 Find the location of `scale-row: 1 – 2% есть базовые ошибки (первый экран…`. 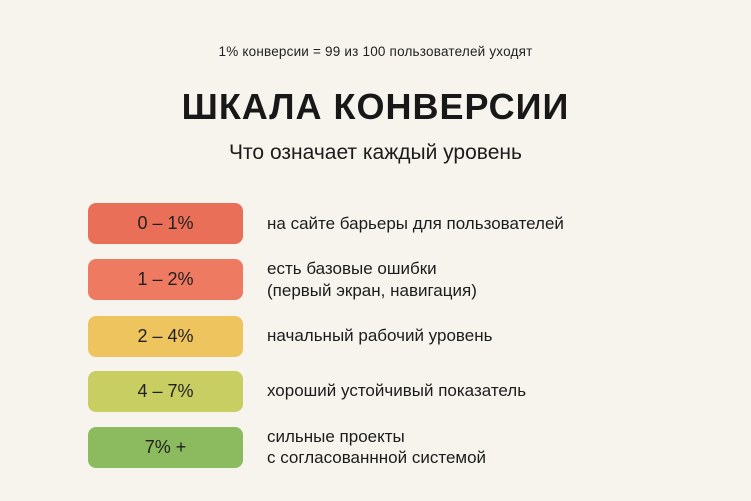

scale-row: 1 – 2% есть базовые ошибки (первый экран… is located at coordinates (419, 280).